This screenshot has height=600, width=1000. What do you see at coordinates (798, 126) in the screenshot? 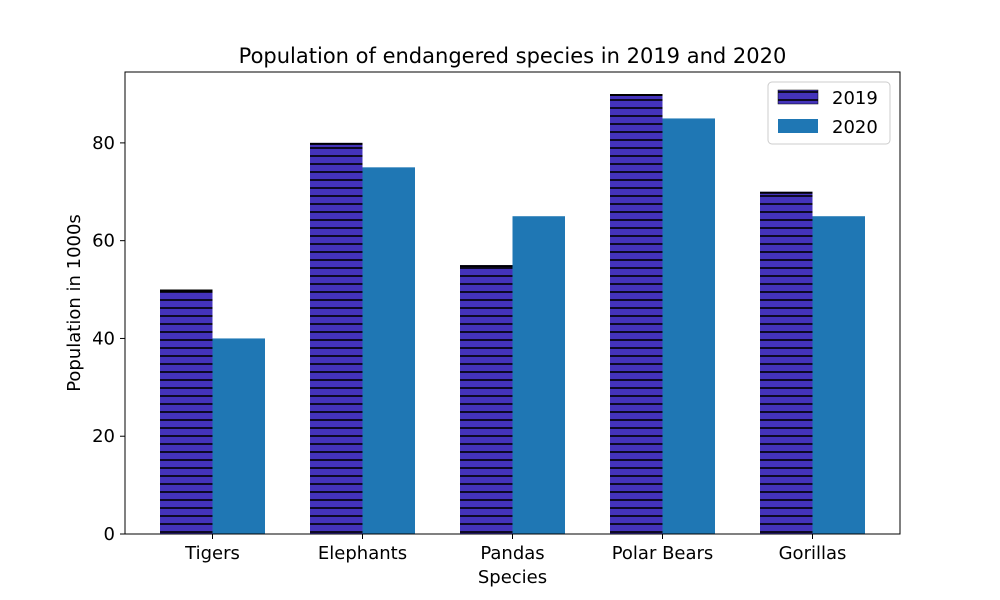
I see `legend-swatch-2020` at bounding box center [798, 126].